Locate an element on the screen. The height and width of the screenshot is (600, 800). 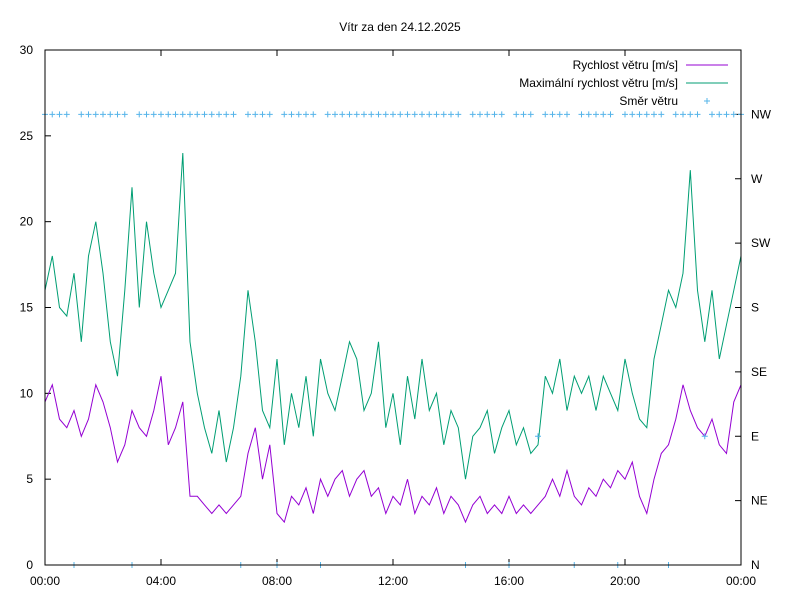
x-tick-label: 12:00 is located at coordinates (393, 581).